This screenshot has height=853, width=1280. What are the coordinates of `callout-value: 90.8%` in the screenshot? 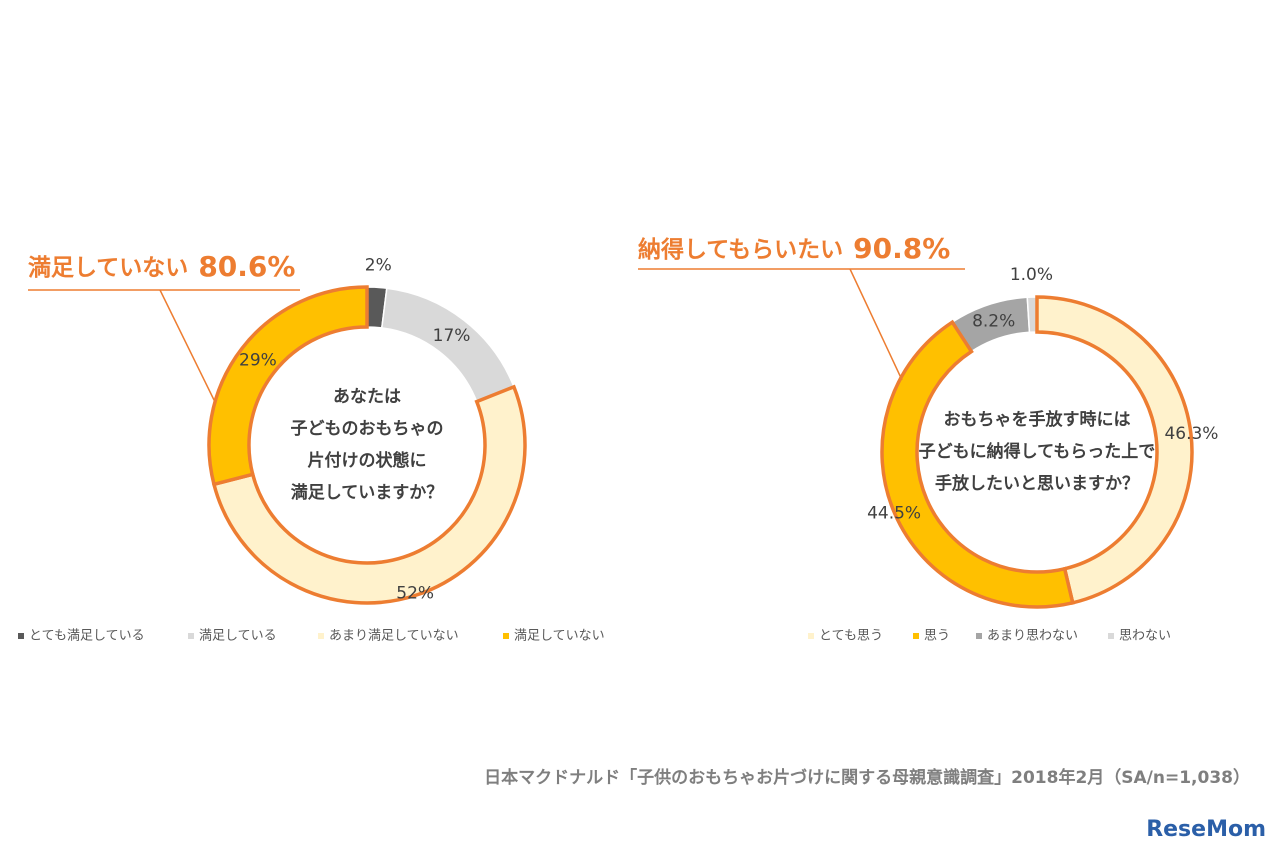 It's located at (901, 248).